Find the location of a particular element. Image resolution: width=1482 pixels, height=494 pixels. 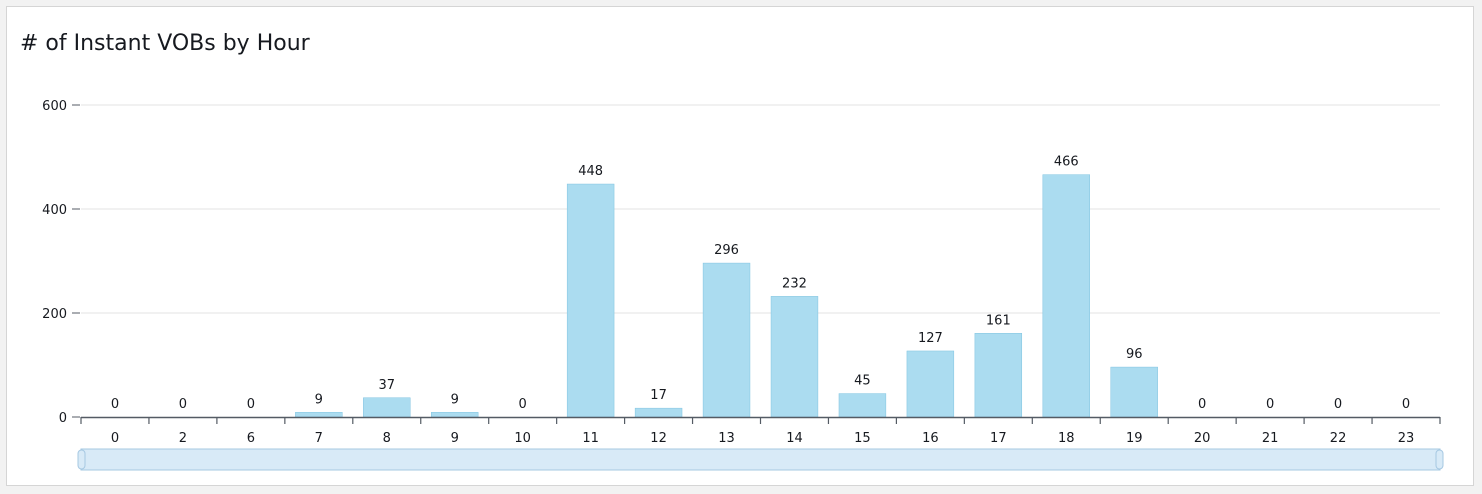

x-tick-label: 15 is located at coordinates (862, 438).